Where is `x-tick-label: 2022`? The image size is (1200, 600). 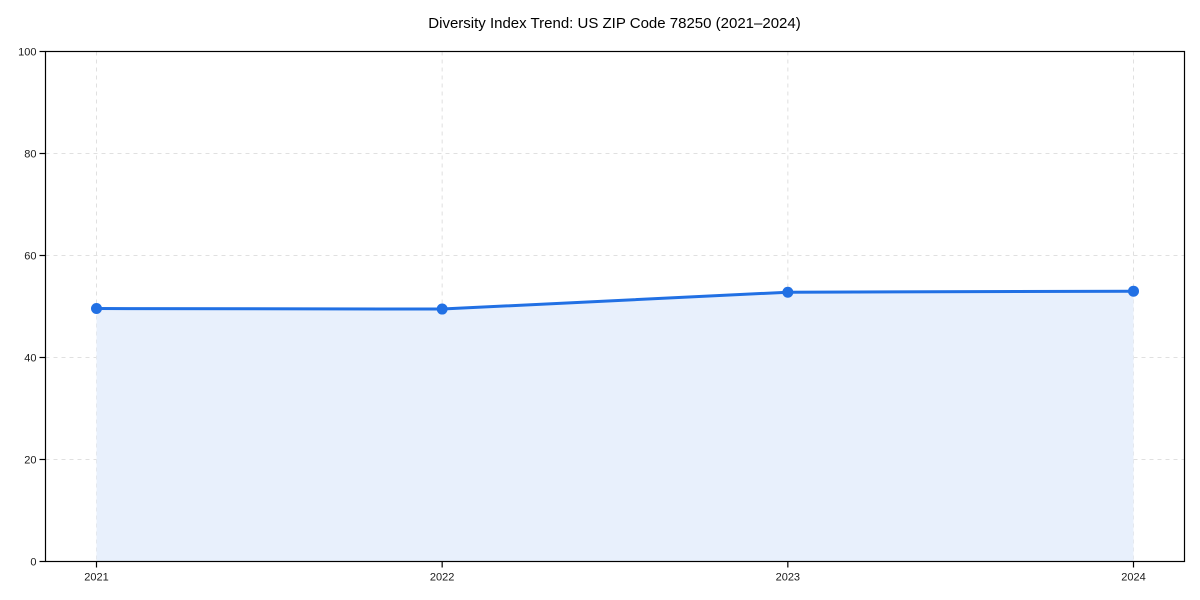 x-tick-label: 2022 is located at coordinates (442, 578).